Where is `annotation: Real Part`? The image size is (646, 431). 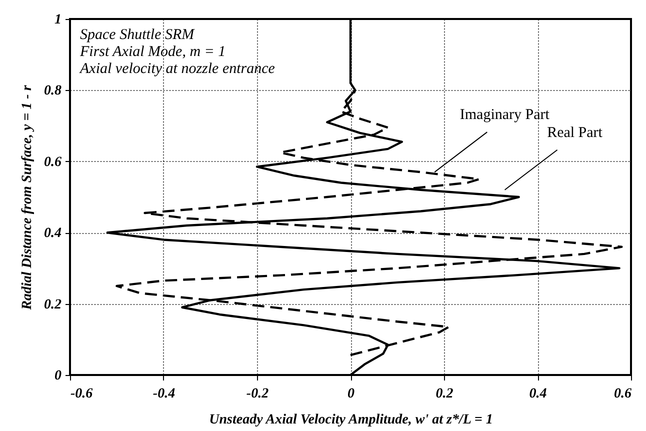
annotation: Real Part is located at coordinates (575, 132).